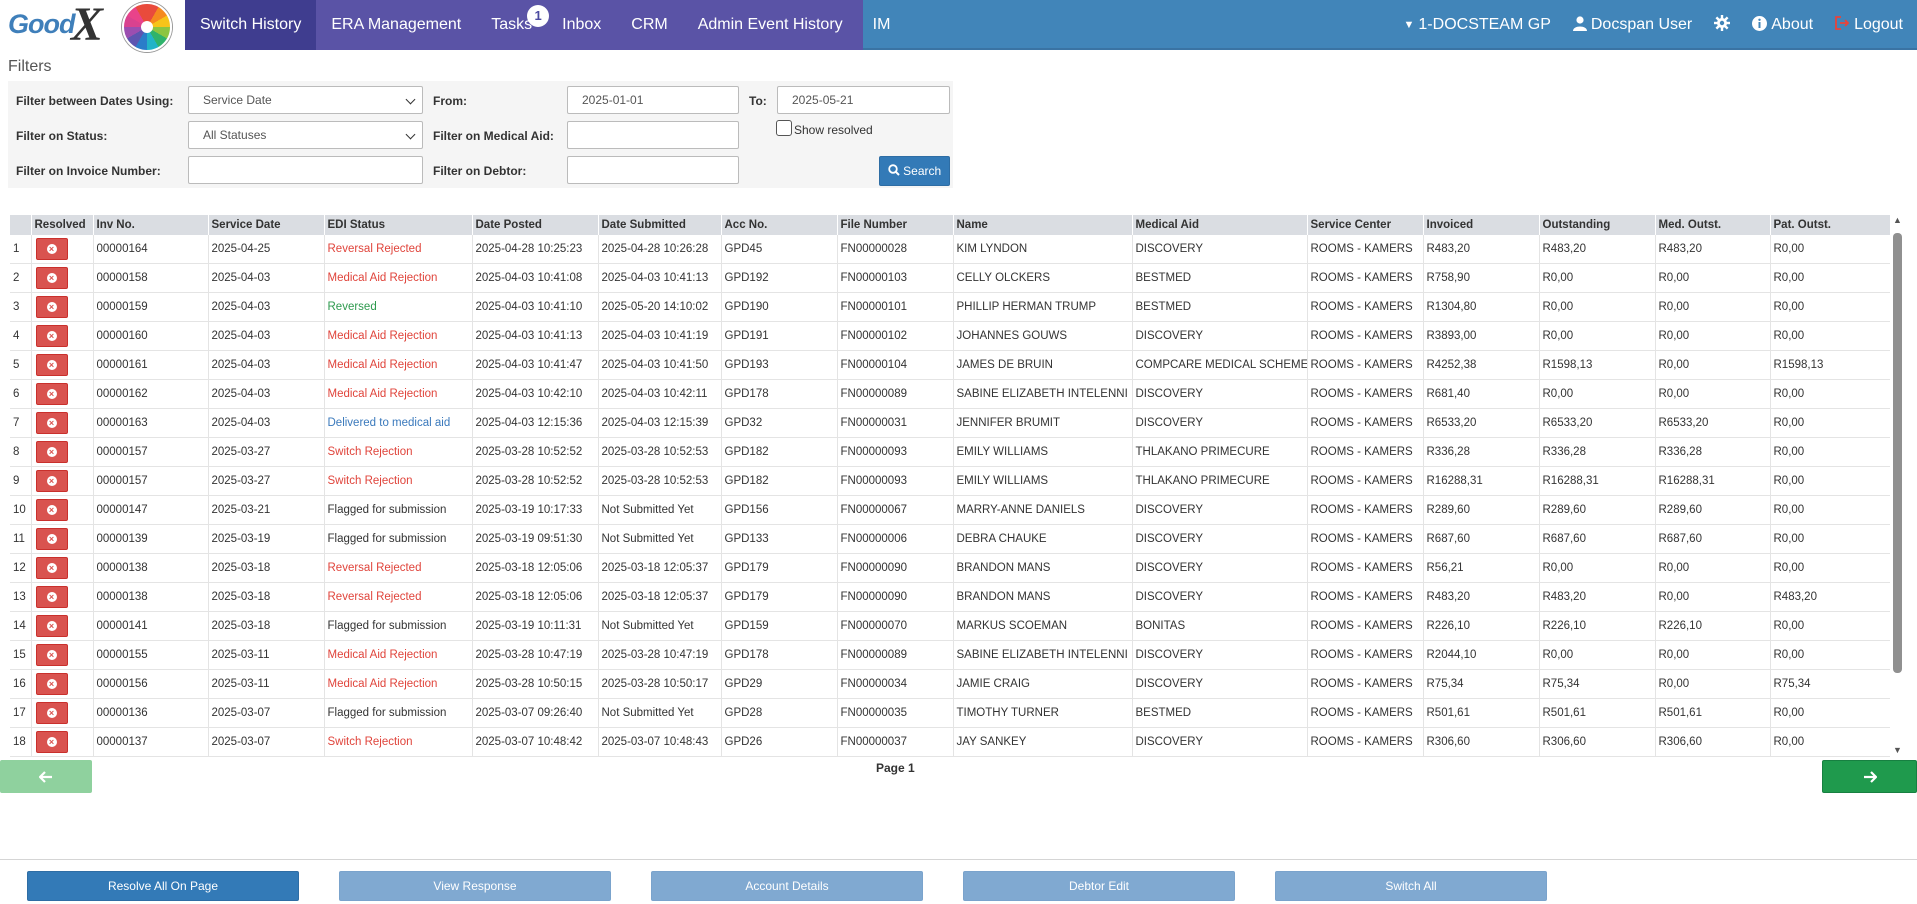  Describe the element at coordinates (895, 225) in the screenshot. I see `col-file-number: File Number` at that location.